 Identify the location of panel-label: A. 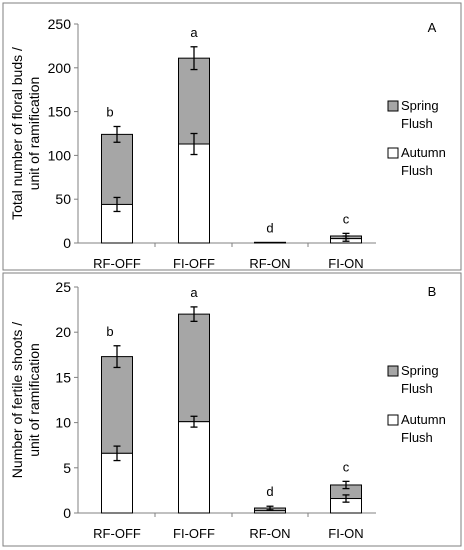
(432, 27).